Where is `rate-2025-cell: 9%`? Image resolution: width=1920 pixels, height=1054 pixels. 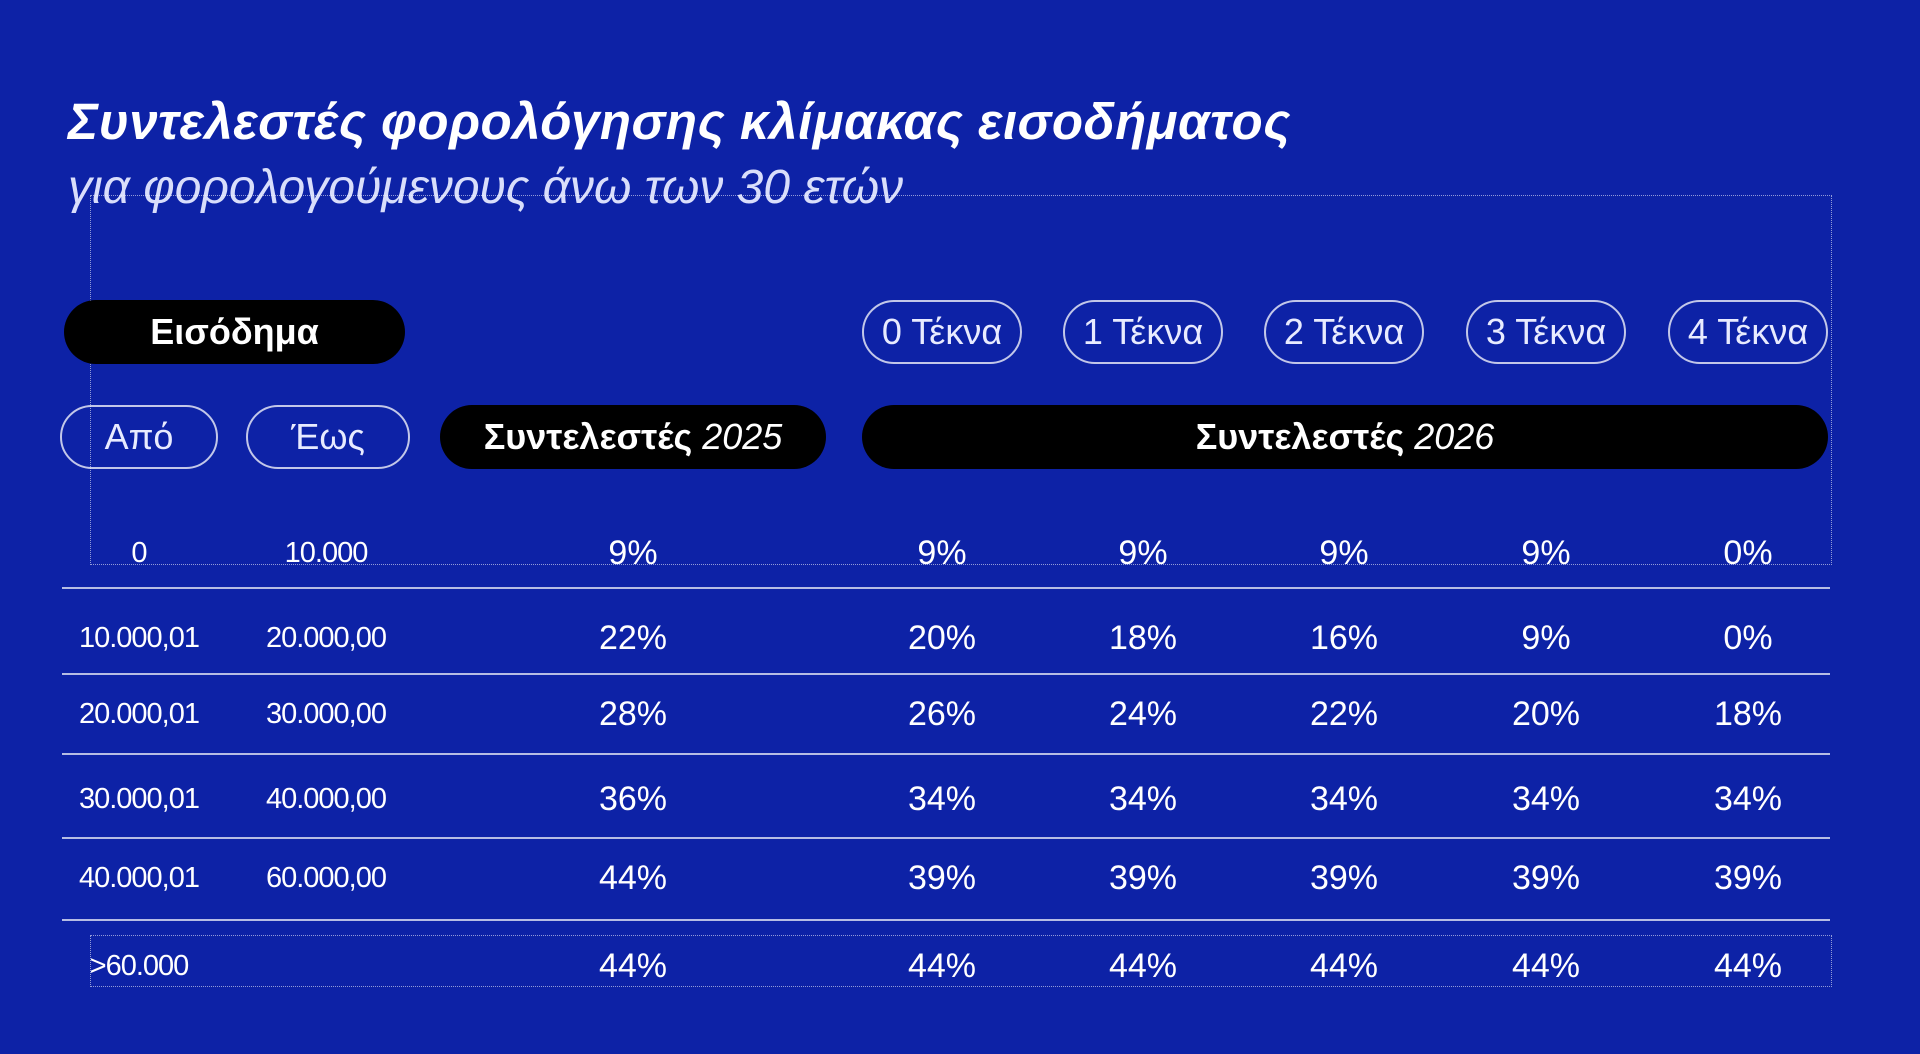 rate-2025-cell: 9% is located at coordinates (633, 552).